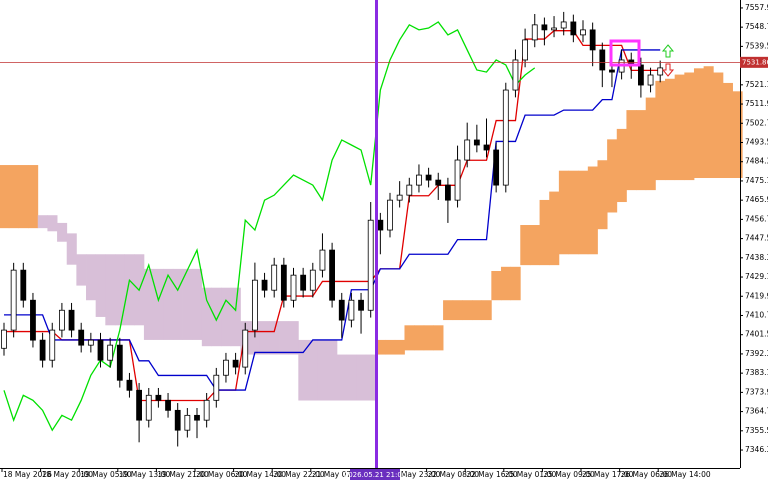  What do you see at coordinates (299, 474) in the screenshot?
I see `x-tick-label: 20 May 22:00` at bounding box center [299, 474].